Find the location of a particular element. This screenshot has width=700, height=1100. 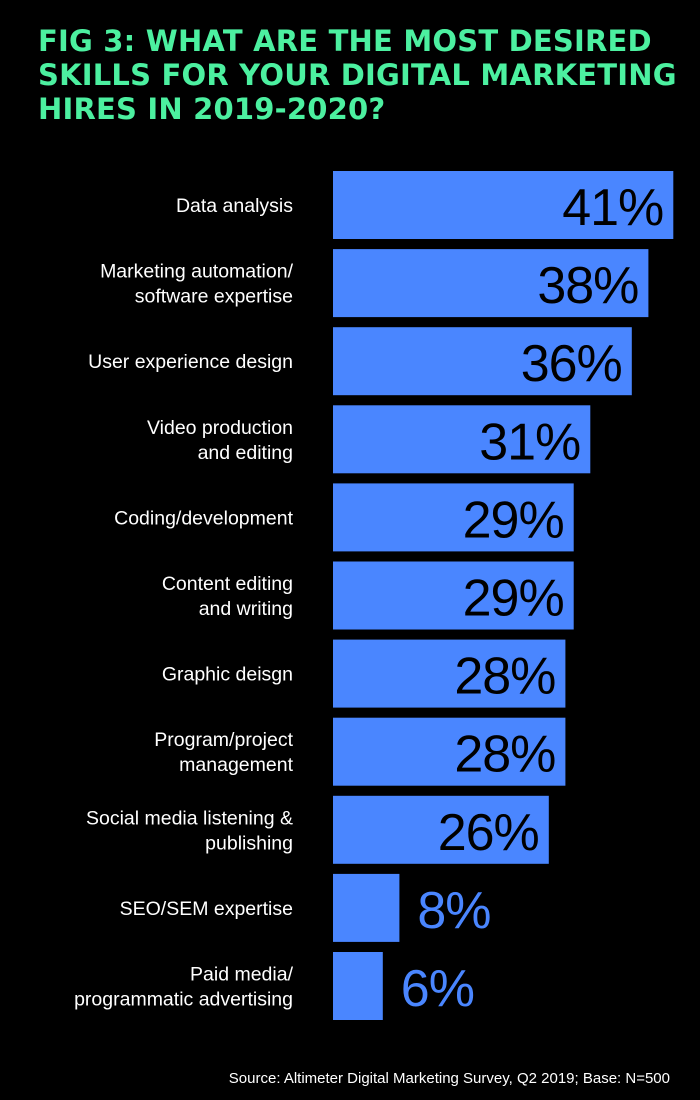

value-label: 31% is located at coordinates (529, 442).